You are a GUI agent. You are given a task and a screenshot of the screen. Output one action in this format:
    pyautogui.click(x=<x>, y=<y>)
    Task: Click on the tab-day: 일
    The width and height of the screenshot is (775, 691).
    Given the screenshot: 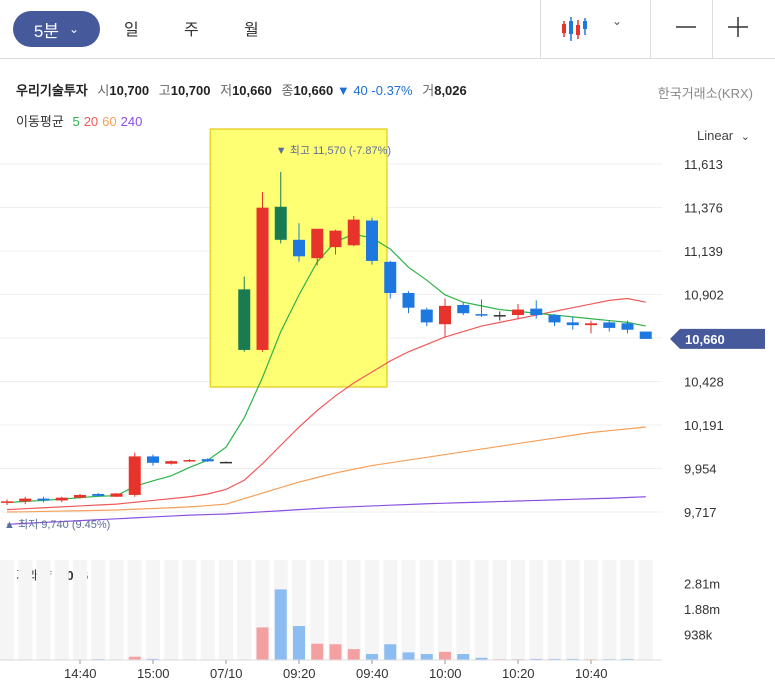 What is the action you would take?
    pyautogui.click(x=131, y=30)
    